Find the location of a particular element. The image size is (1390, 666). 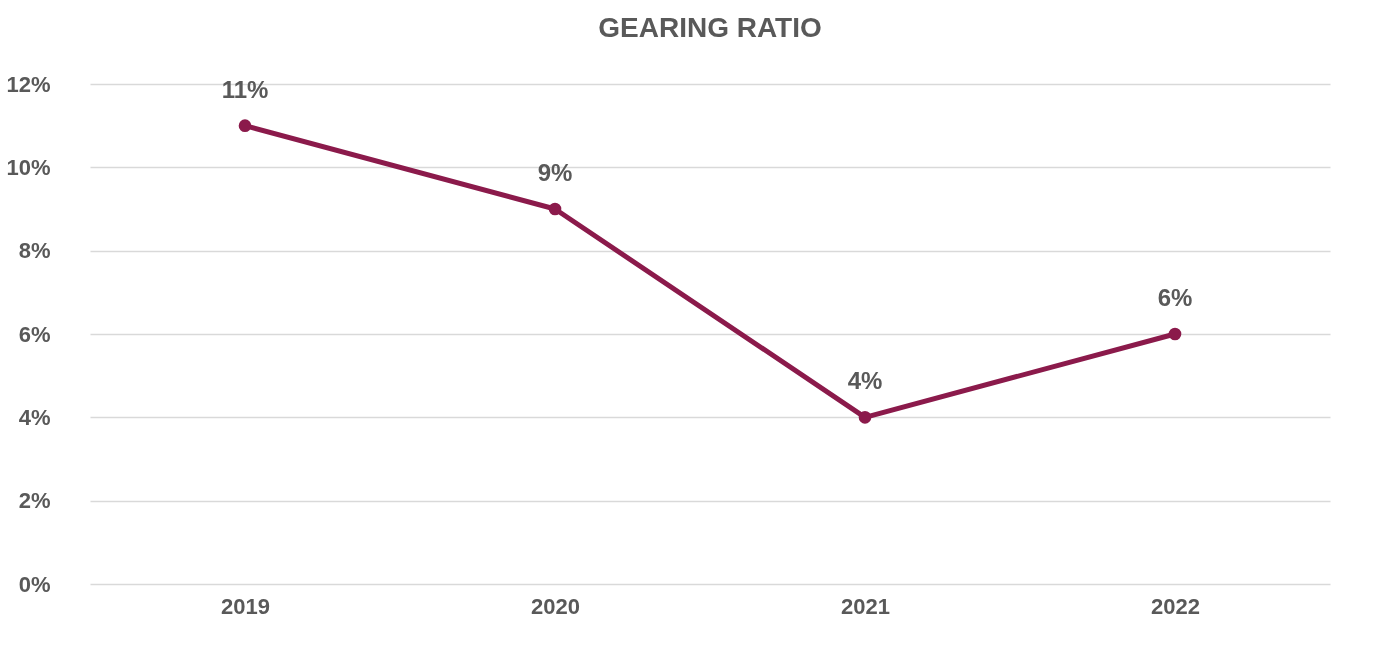

x-tick-label: 2020 is located at coordinates (555, 606).